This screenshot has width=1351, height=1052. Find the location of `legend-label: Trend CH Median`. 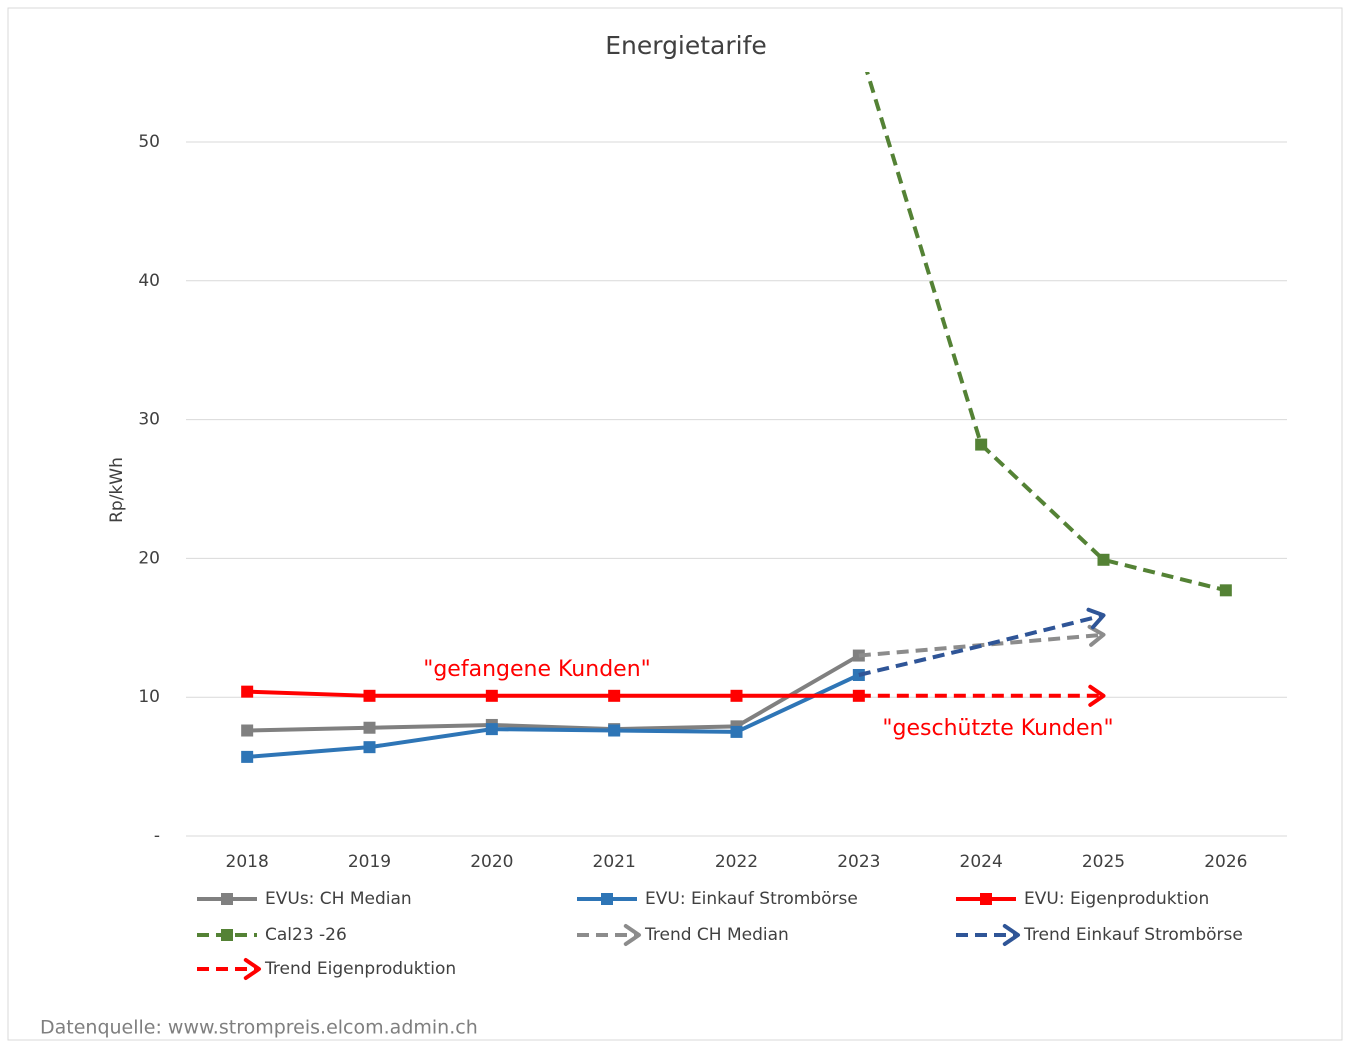

legend-label: Trend CH Median is located at coordinates (716, 935).